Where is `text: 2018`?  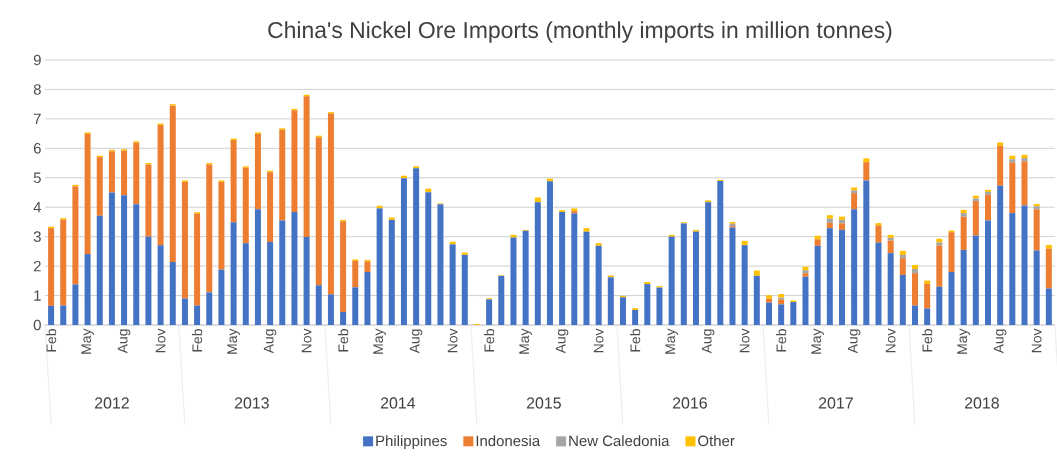 text: 2018 is located at coordinates (981, 403).